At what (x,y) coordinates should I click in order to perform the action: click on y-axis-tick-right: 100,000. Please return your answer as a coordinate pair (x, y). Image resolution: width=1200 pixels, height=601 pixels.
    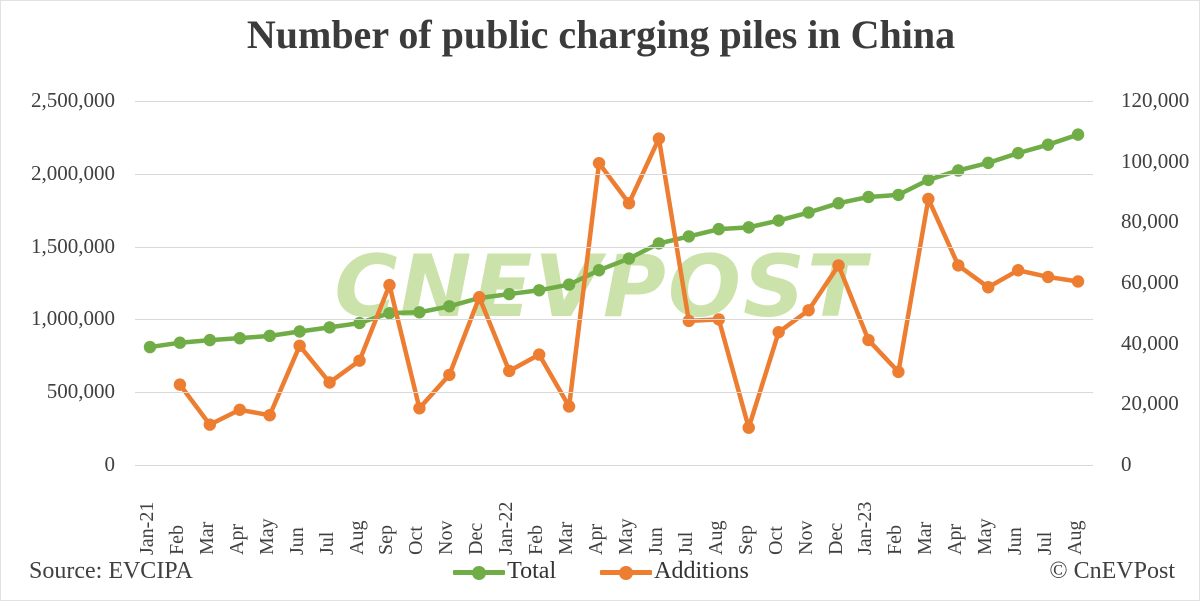
    Looking at the image, I should click on (1155, 160).